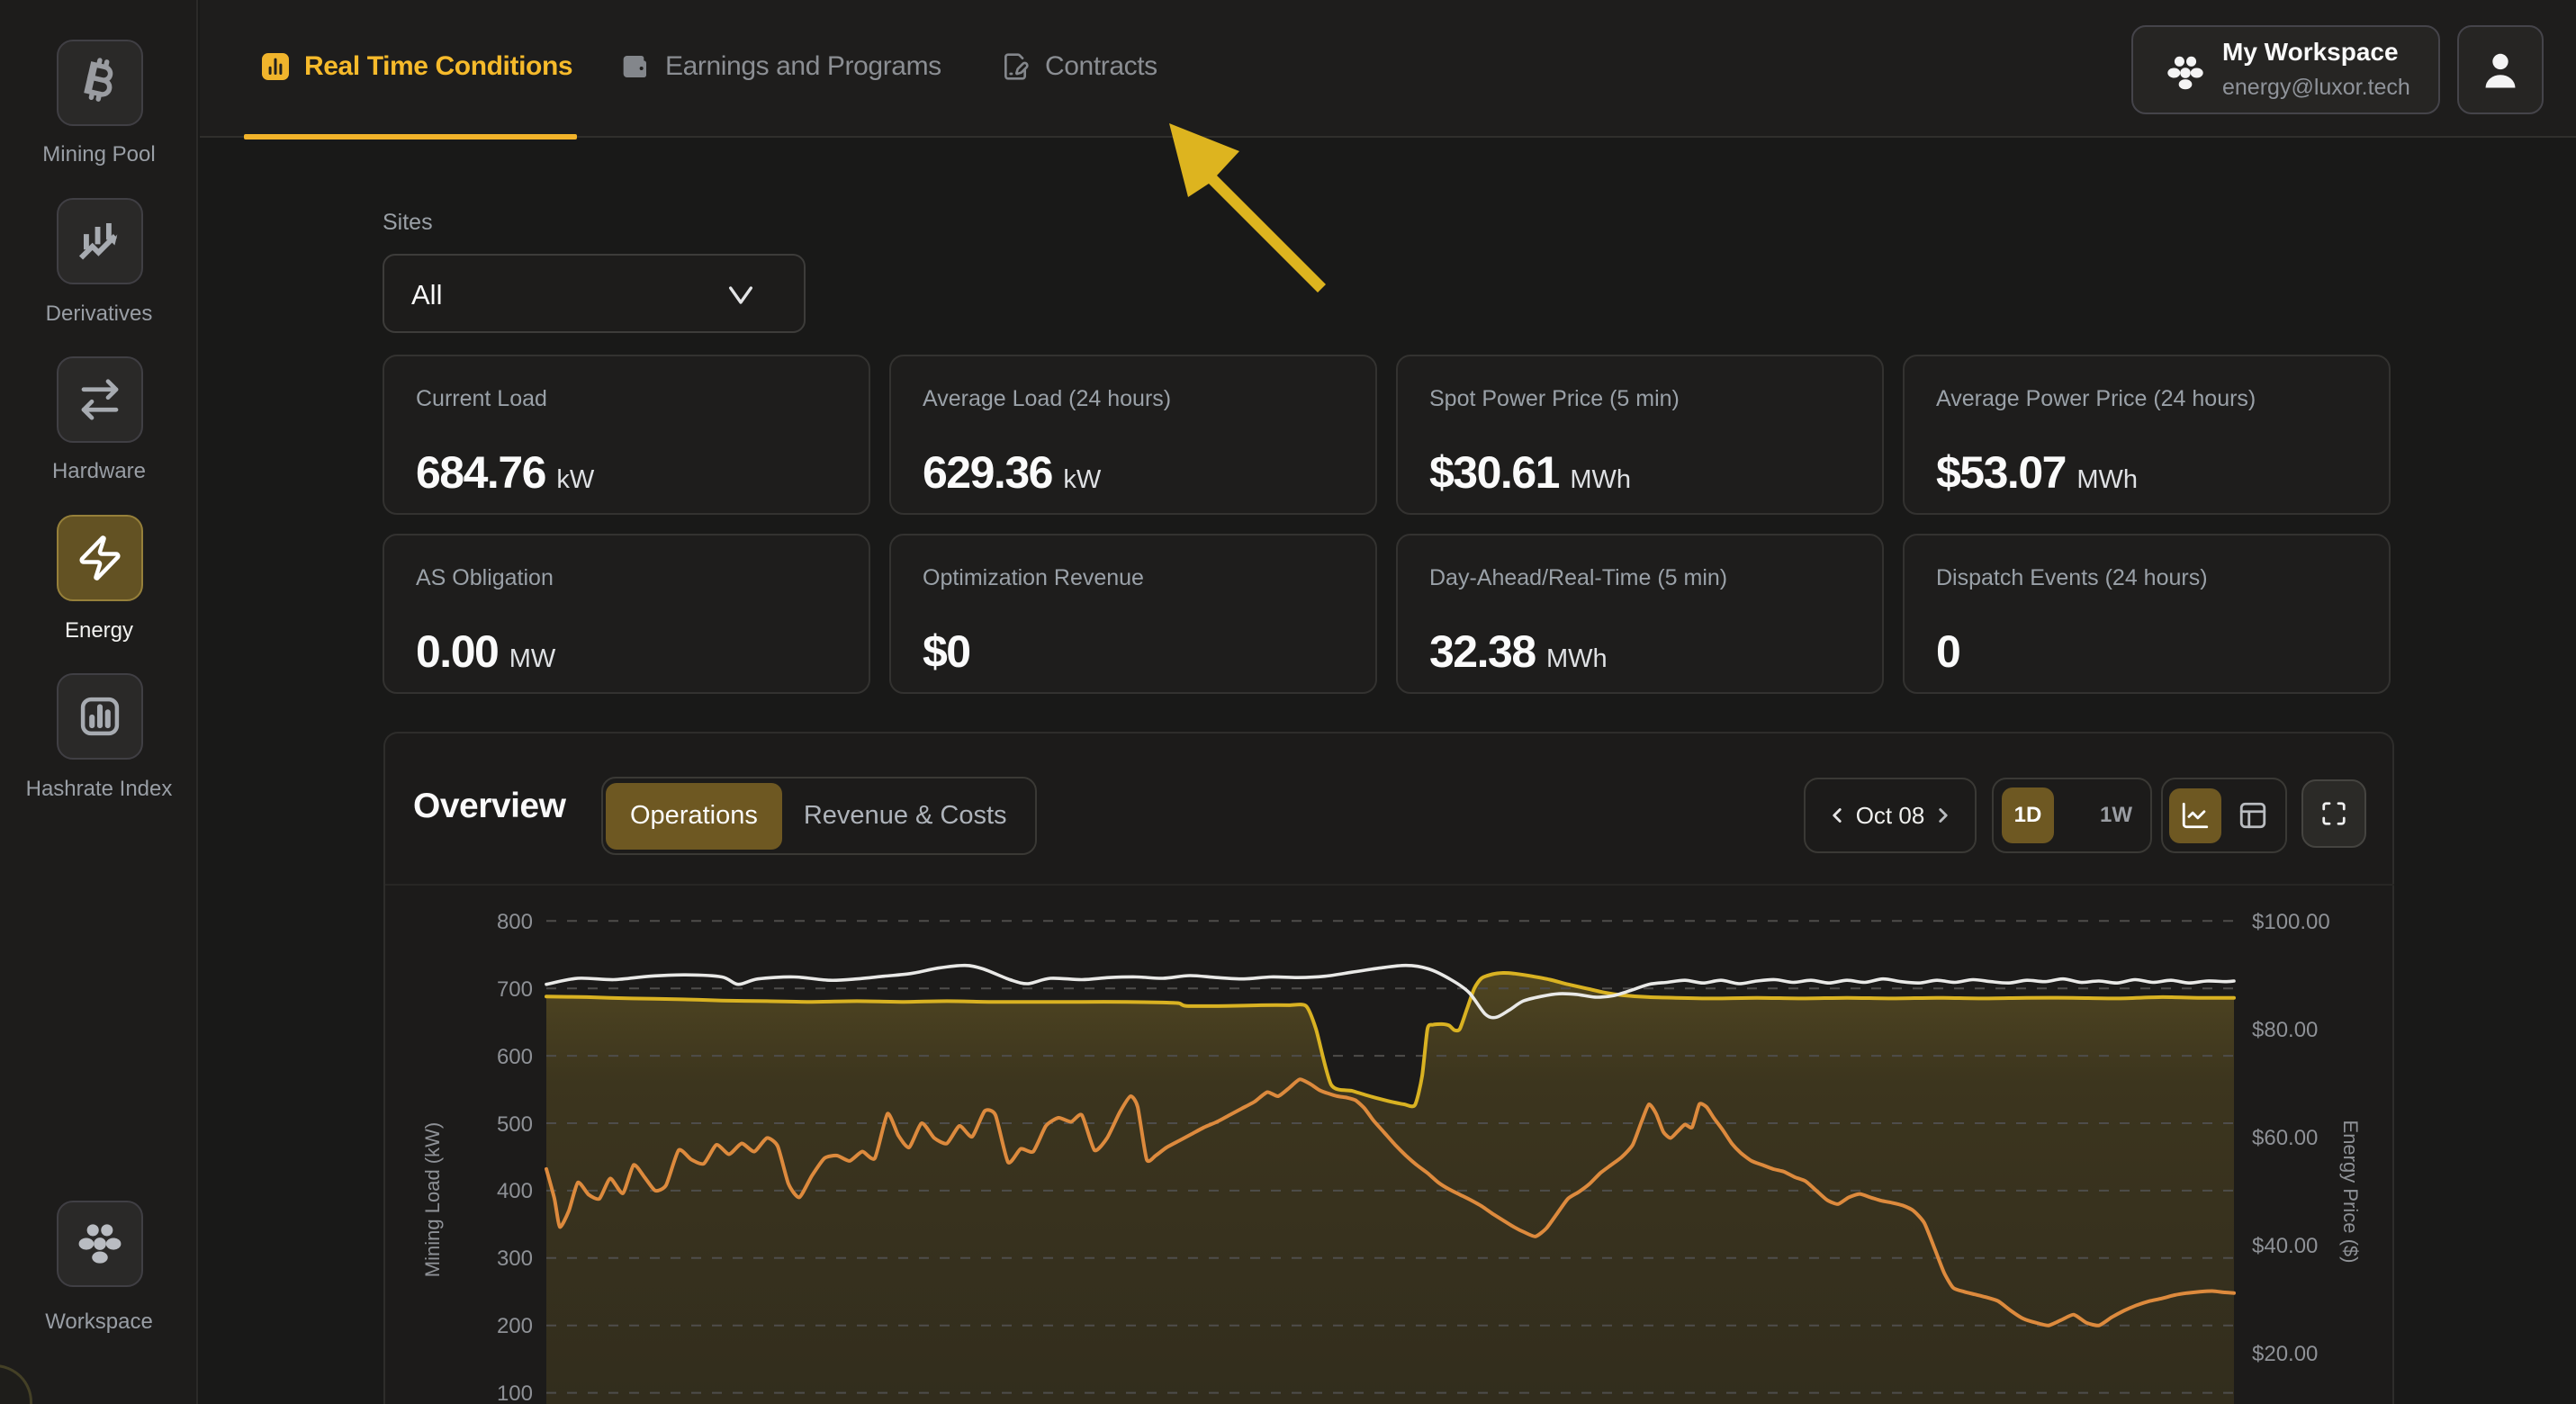 The image size is (2576, 1404). Describe the element at coordinates (2291, 922) in the screenshot. I see `svg-text: $100.00` at that location.